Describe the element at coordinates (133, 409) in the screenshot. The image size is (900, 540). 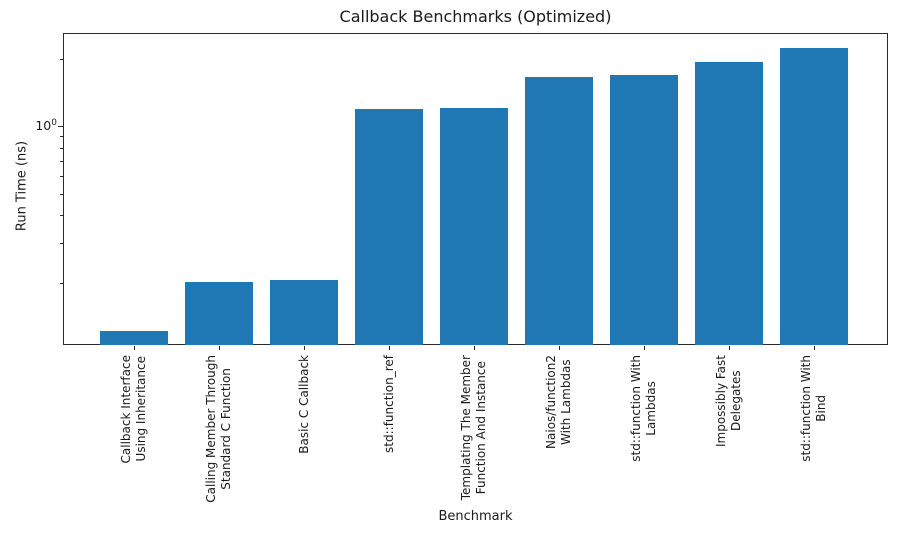
I see `x-tick-label: Callback Interface Using Inheritance` at that location.